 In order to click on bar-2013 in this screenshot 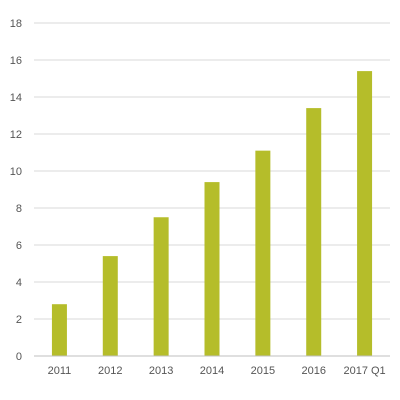, I will do `click(161, 286)`.